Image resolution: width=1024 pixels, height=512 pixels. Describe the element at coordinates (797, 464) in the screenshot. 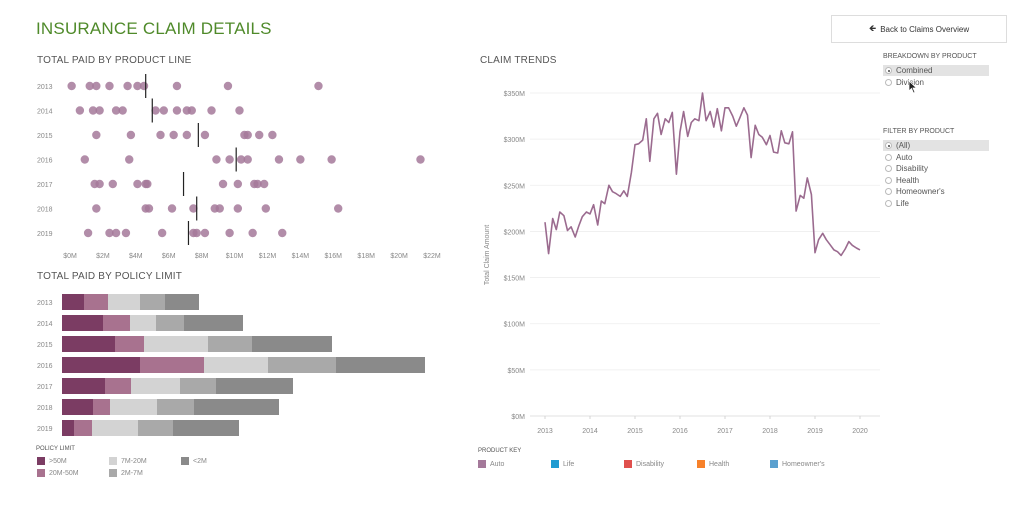

I see `product-legend-item: Homeowner's` at that location.